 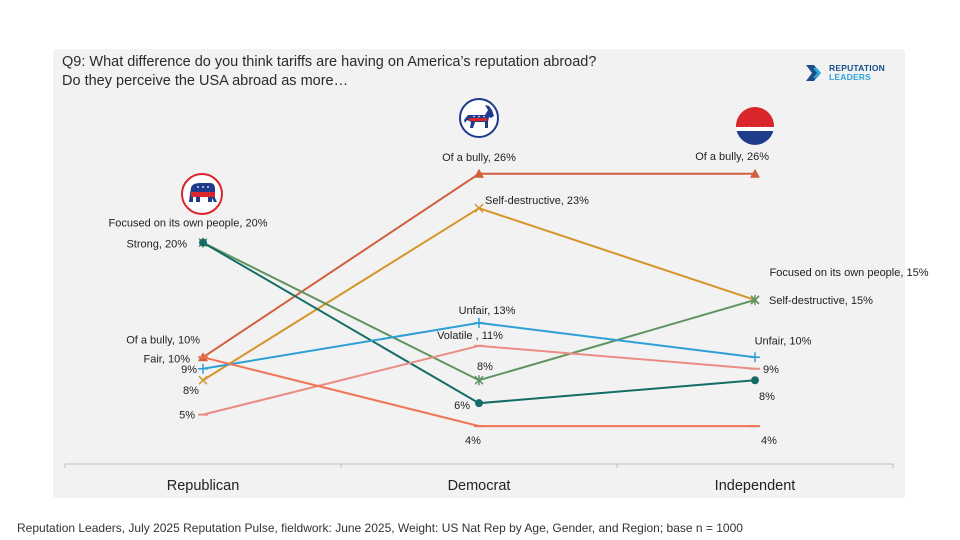 I want to click on data-label-fair-0: Fair, 10%, so click(x=167, y=359).